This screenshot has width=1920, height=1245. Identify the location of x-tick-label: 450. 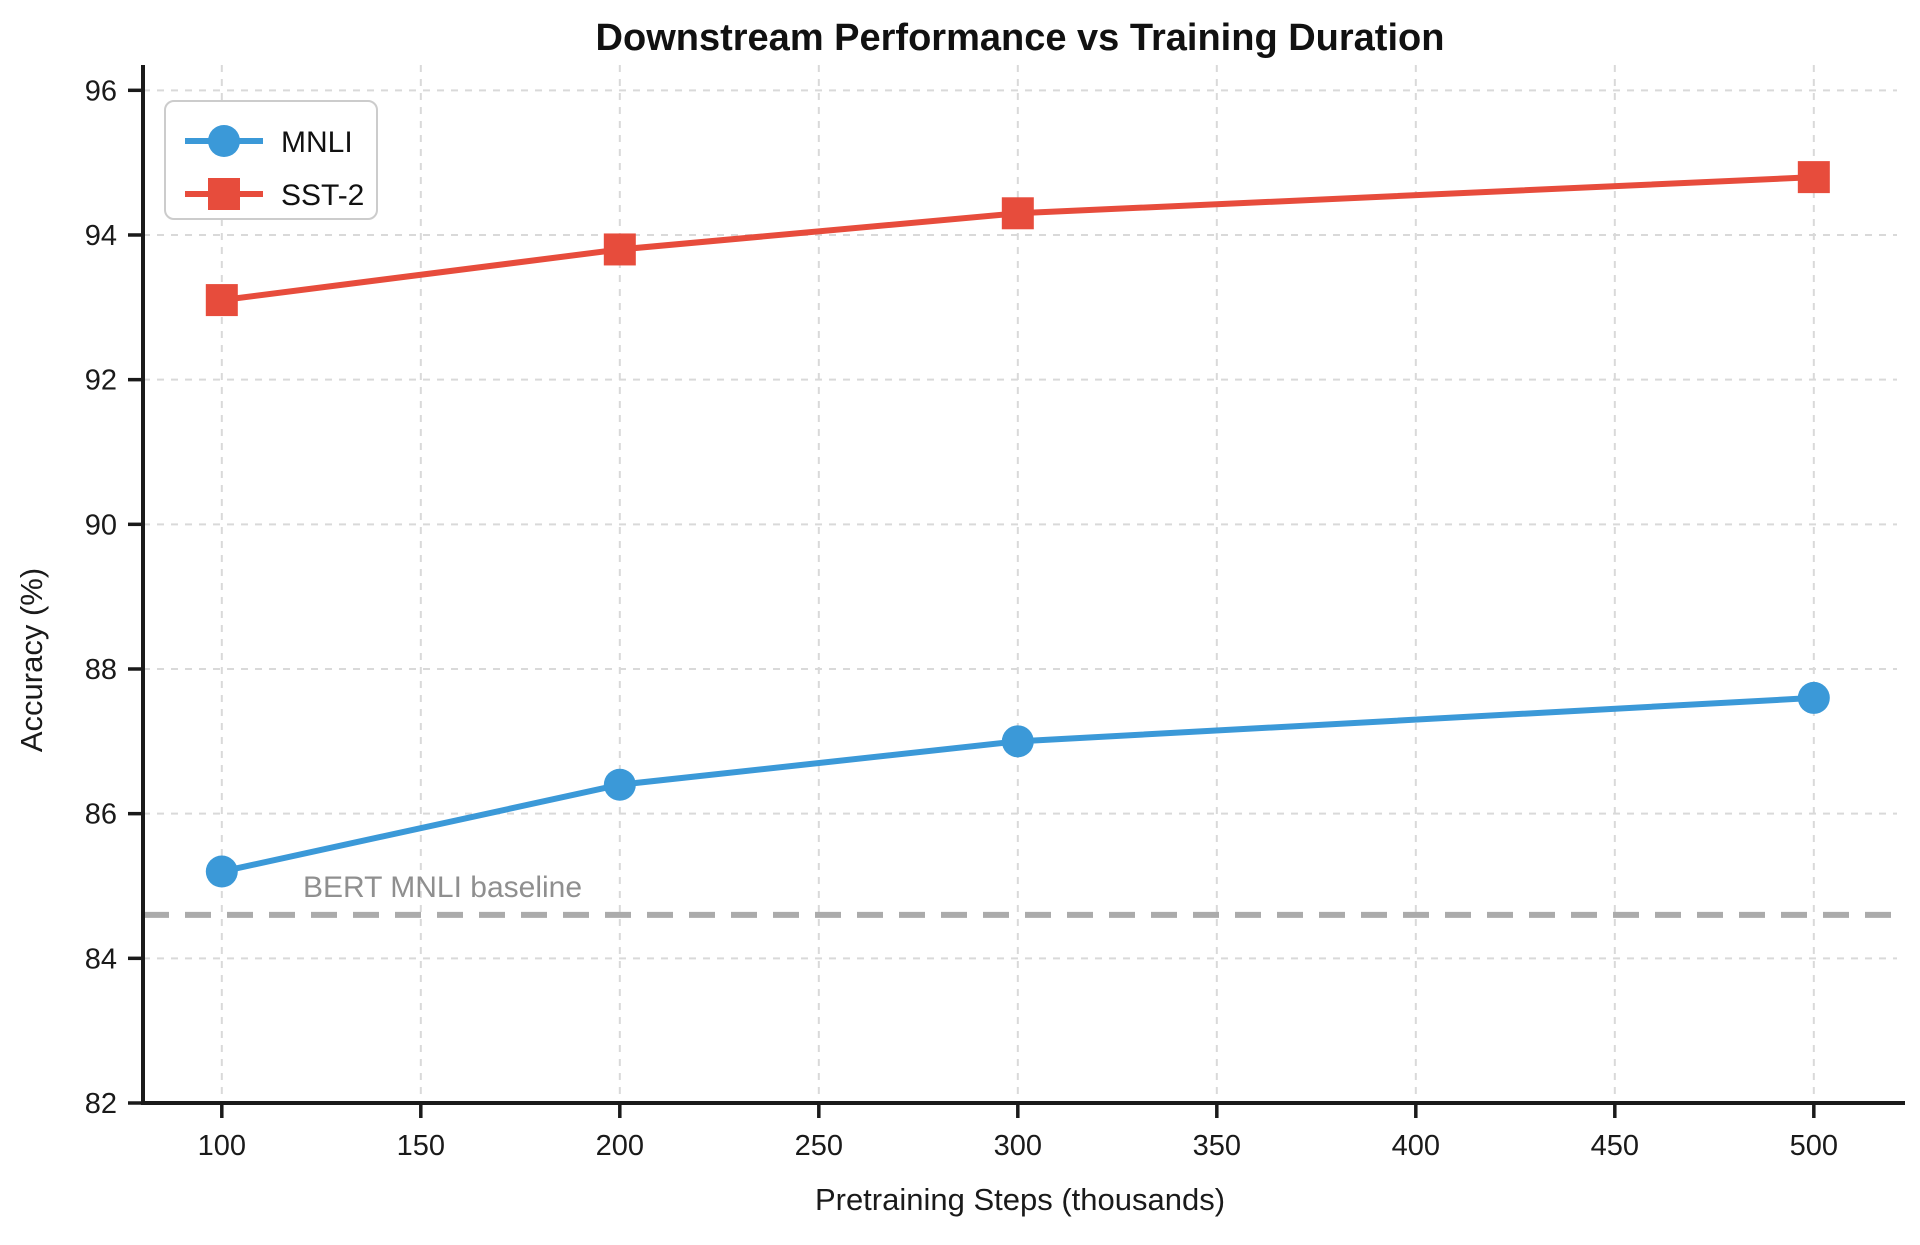
(1615, 1146).